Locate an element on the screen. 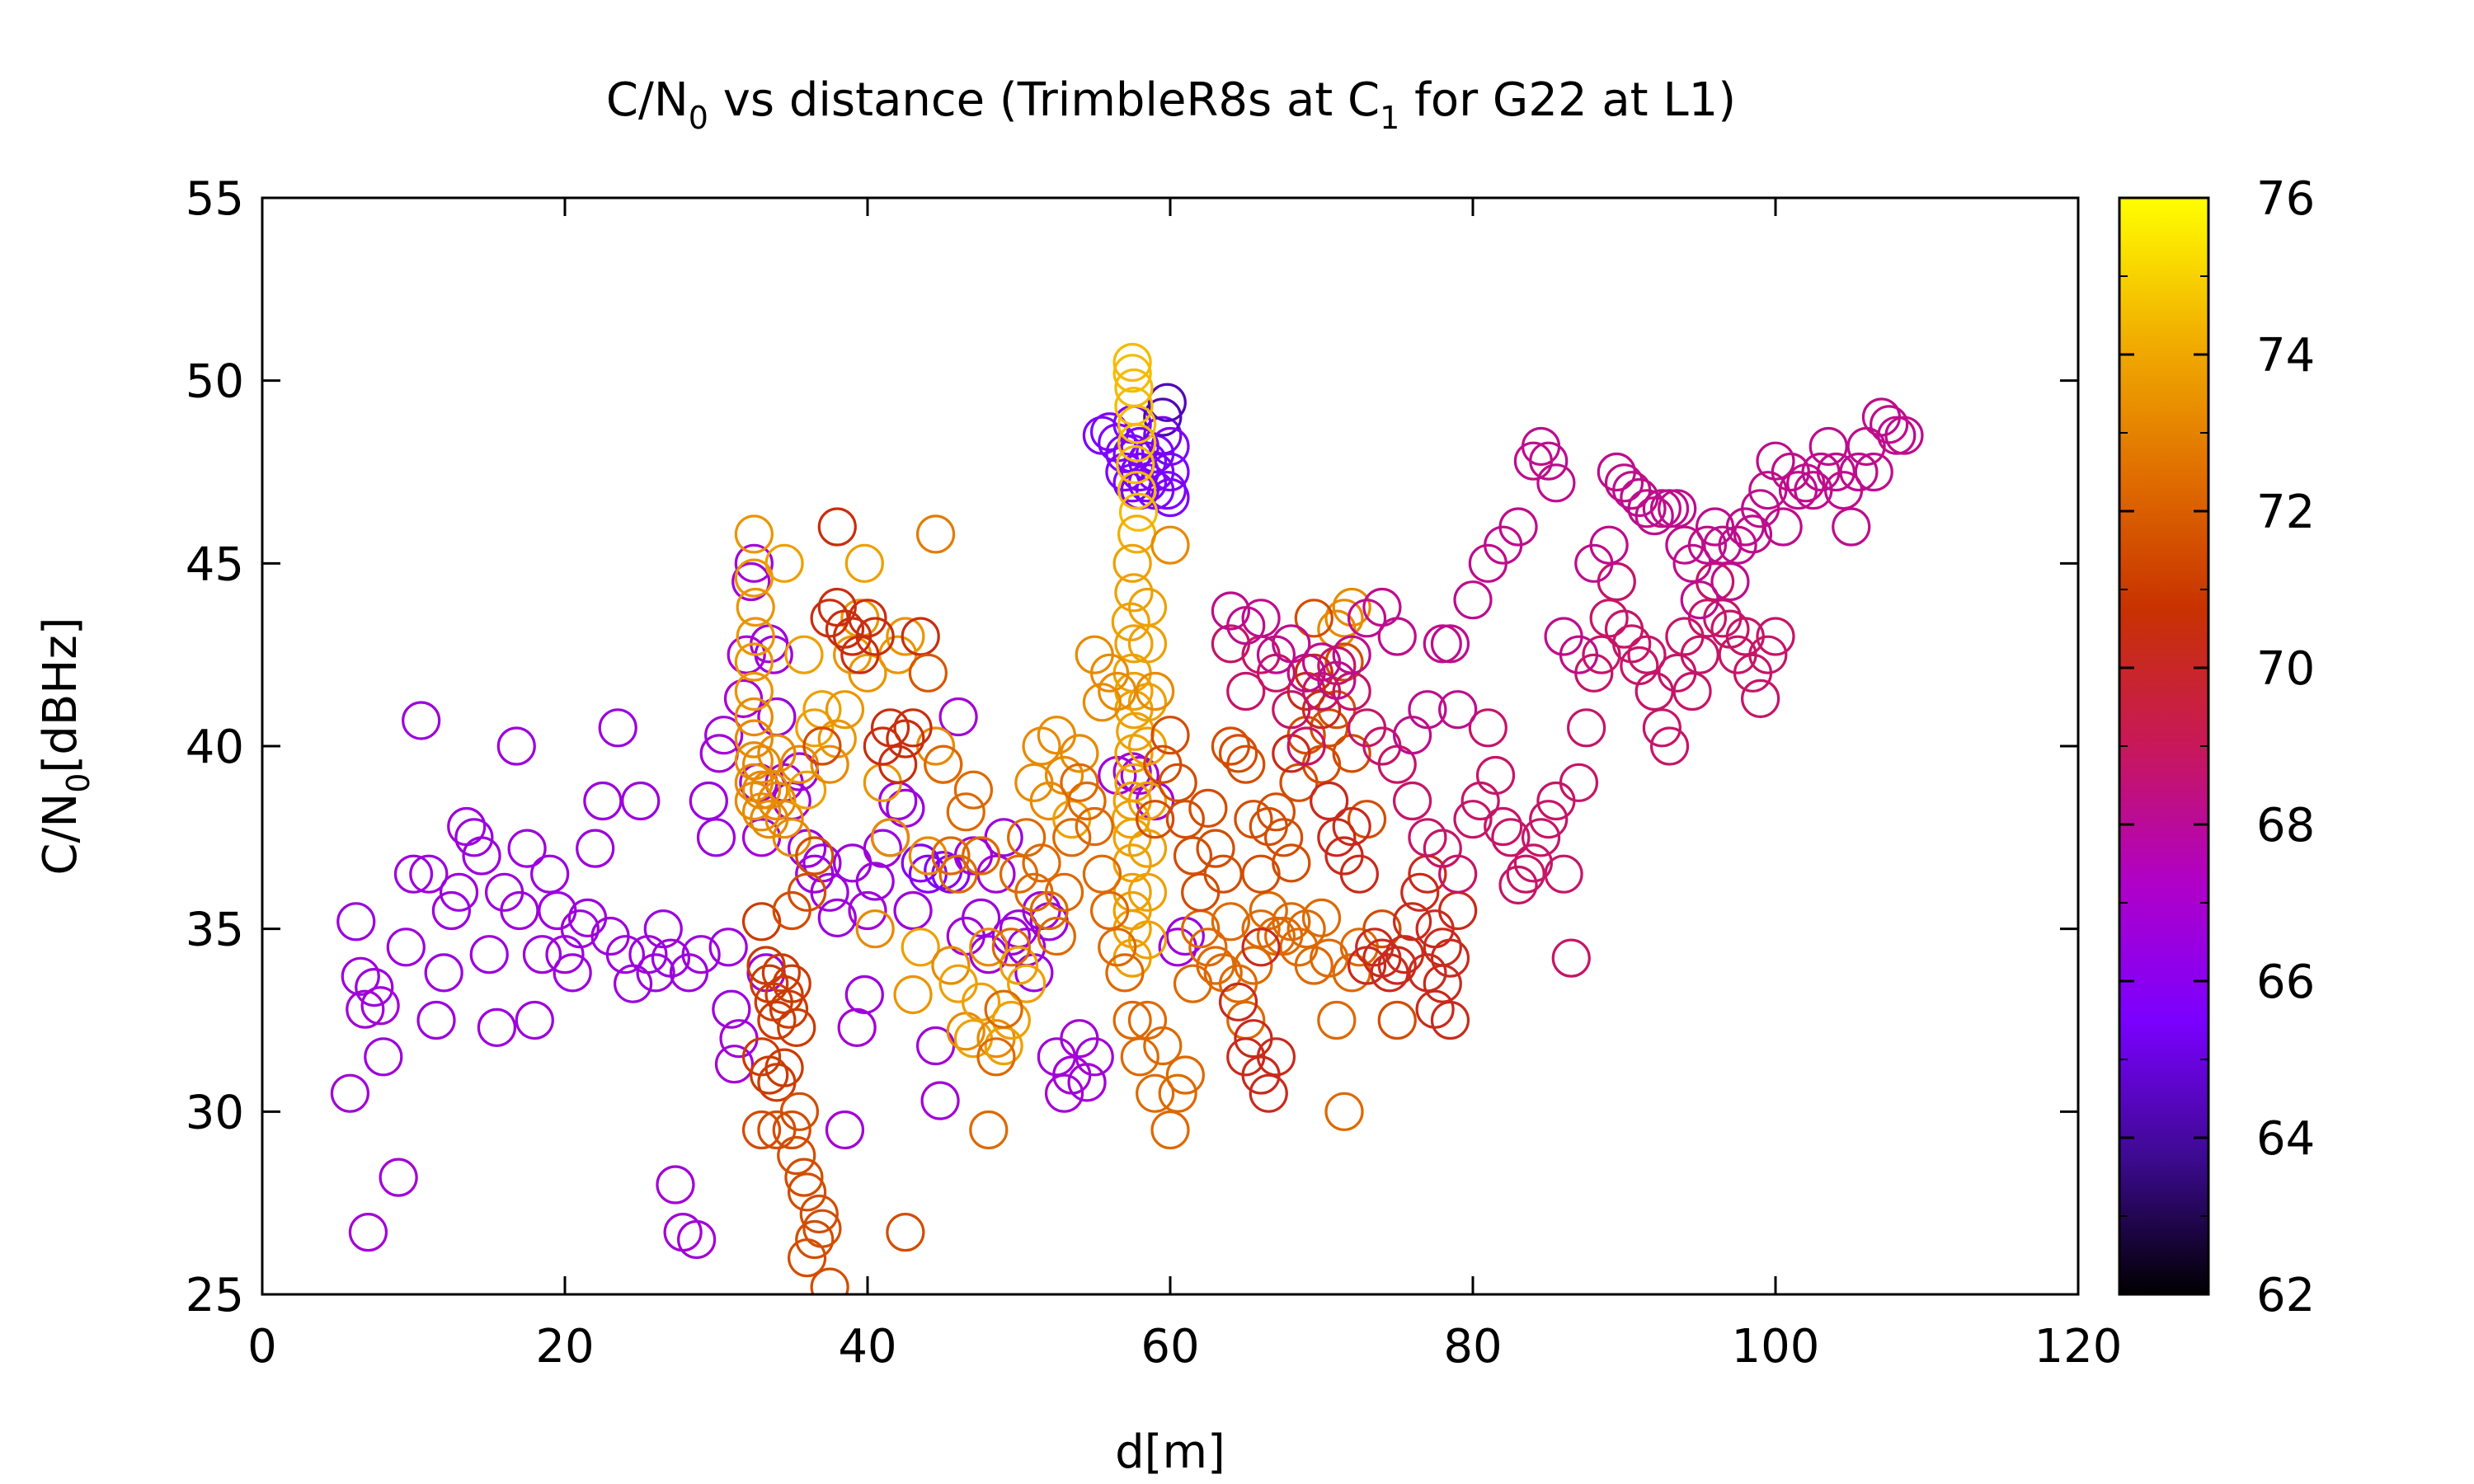  colorbar-tick-label: 68 is located at coordinates (2285, 825).